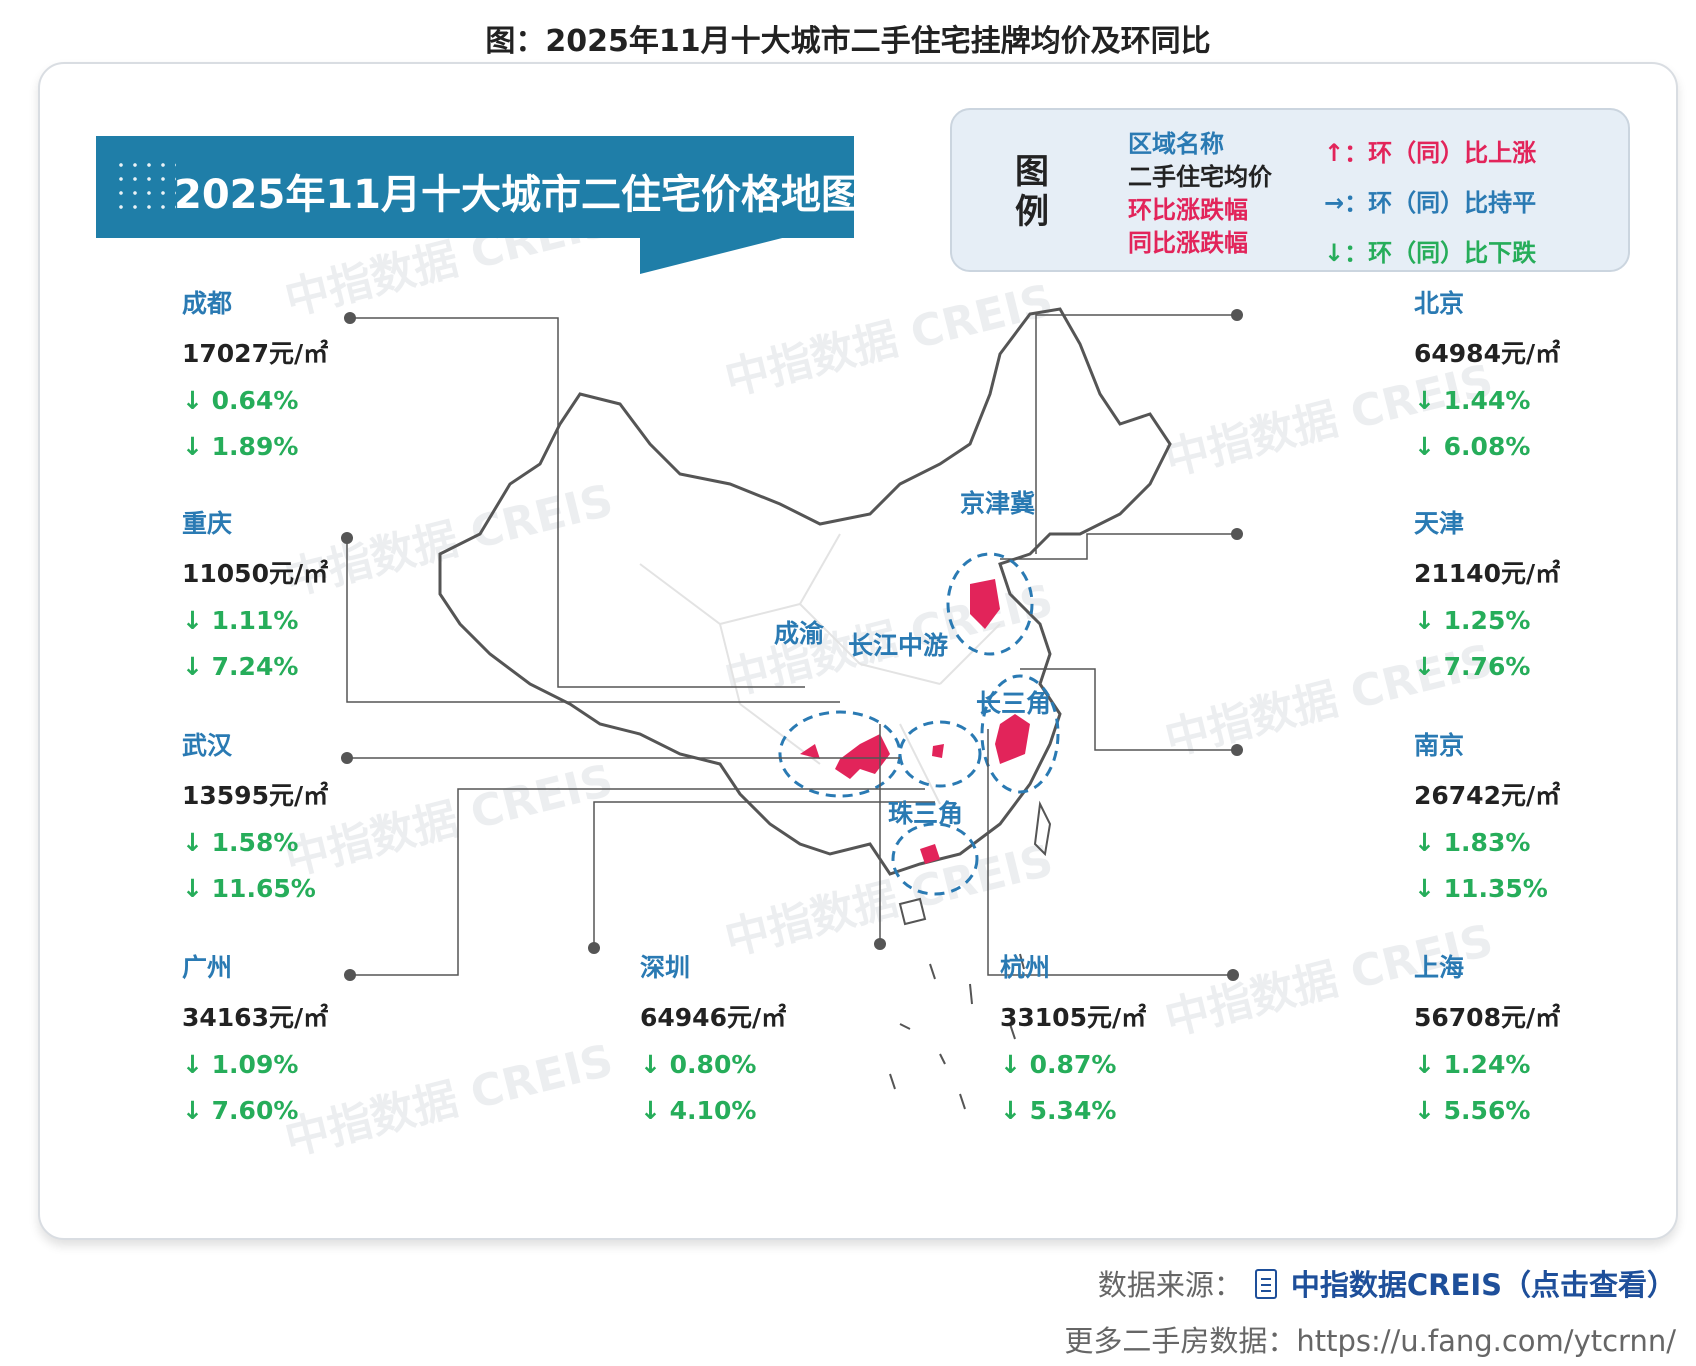  Describe the element at coordinates (926, 813) in the screenshot. I see `region-label-zhusanjiao: 珠三角` at that location.